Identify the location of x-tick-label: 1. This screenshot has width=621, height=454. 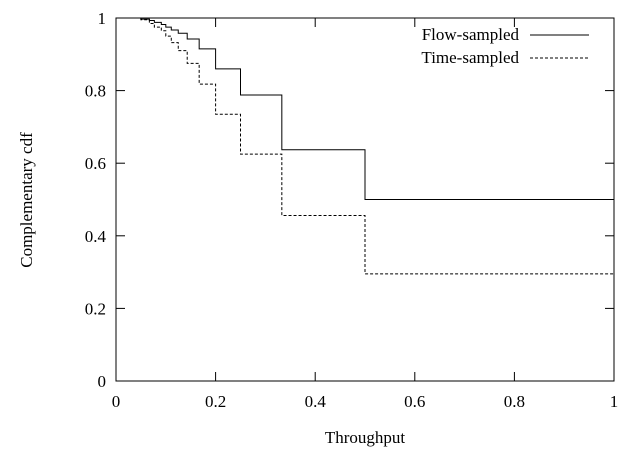
(614, 401).